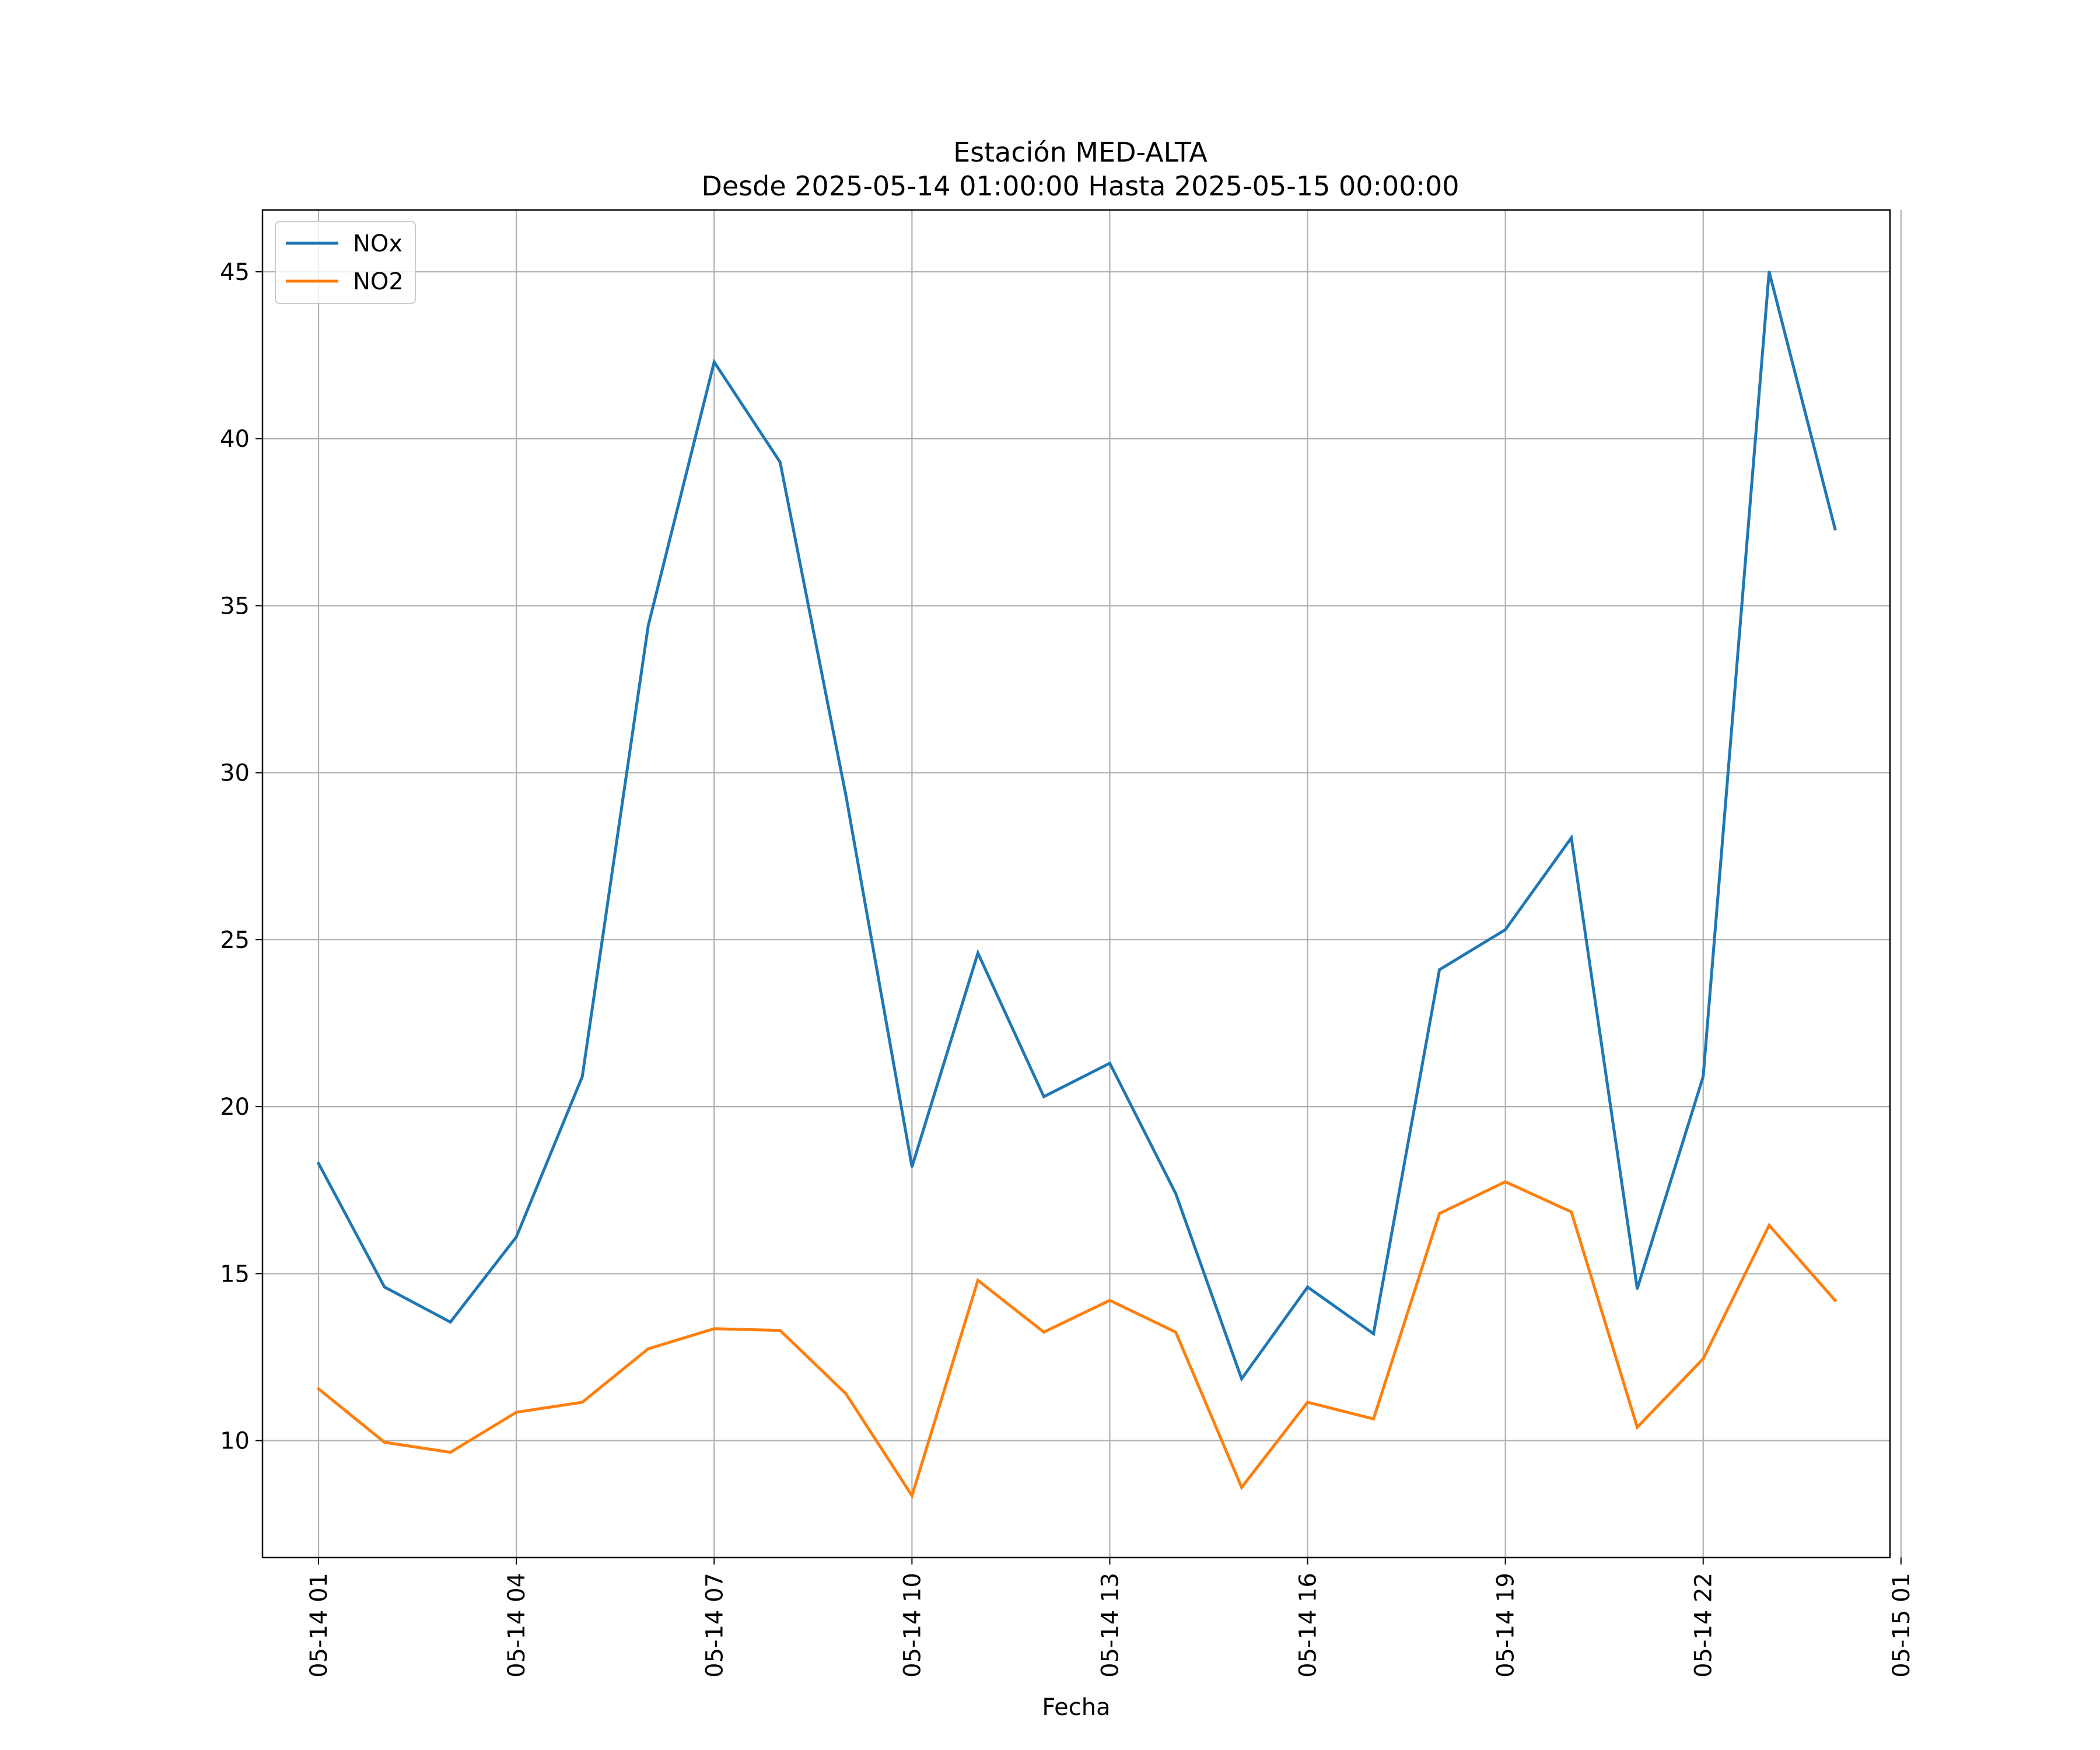 This screenshot has height=1750, width=2100. Describe the element at coordinates (235, 272) in the screenshot. I see `y-tick-label: 45` at that location.